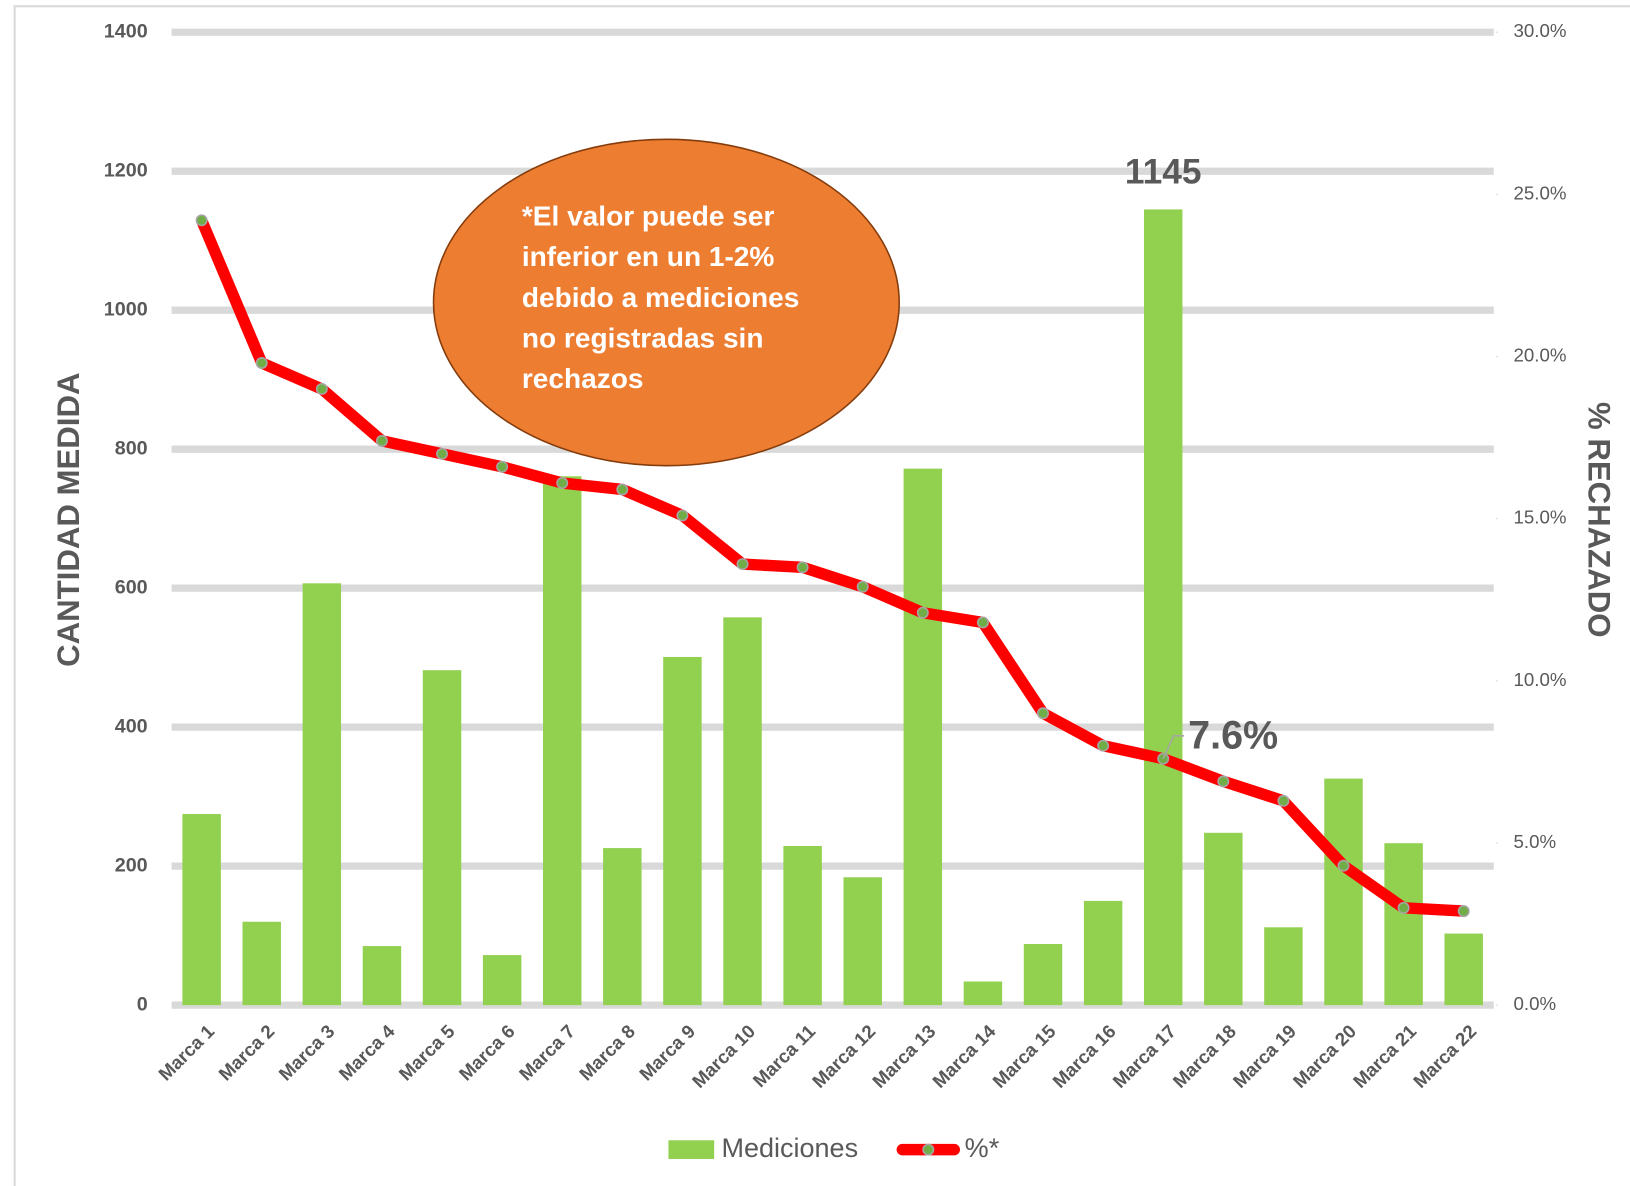 Image resolution: width=1630 pixels, height=1186 pixels. What do you see at coordinates (126, 309) in the screenshot?
I see `y-tick-label: 1000` at bounding box center [126, 309].